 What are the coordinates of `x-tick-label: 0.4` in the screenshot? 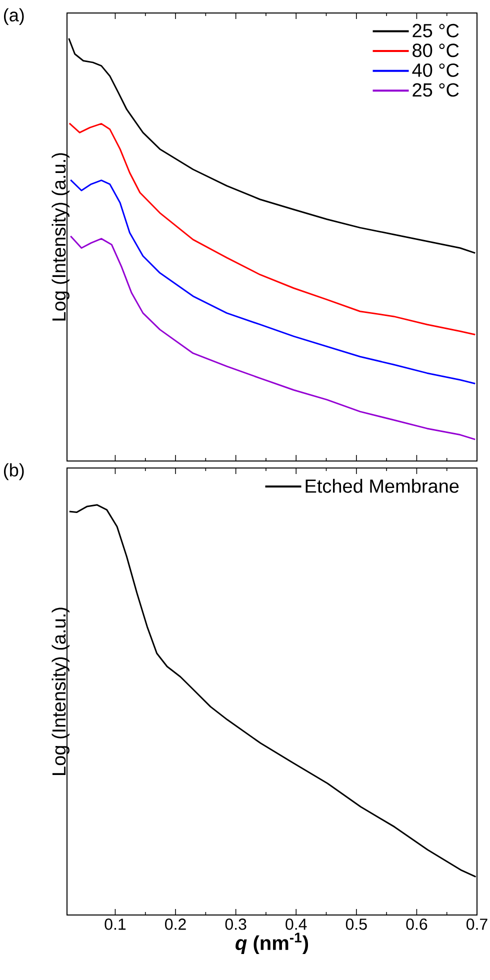 It's located at (296, 924).